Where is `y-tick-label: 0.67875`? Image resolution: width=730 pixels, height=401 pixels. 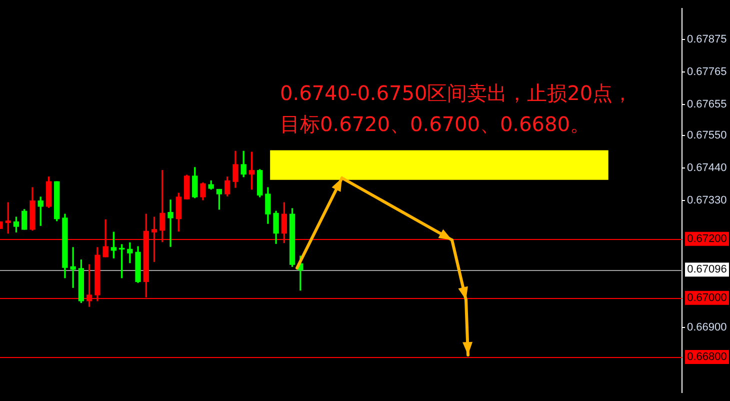
y-tick-label: 0.67875 is located at coordinates (707, 40).